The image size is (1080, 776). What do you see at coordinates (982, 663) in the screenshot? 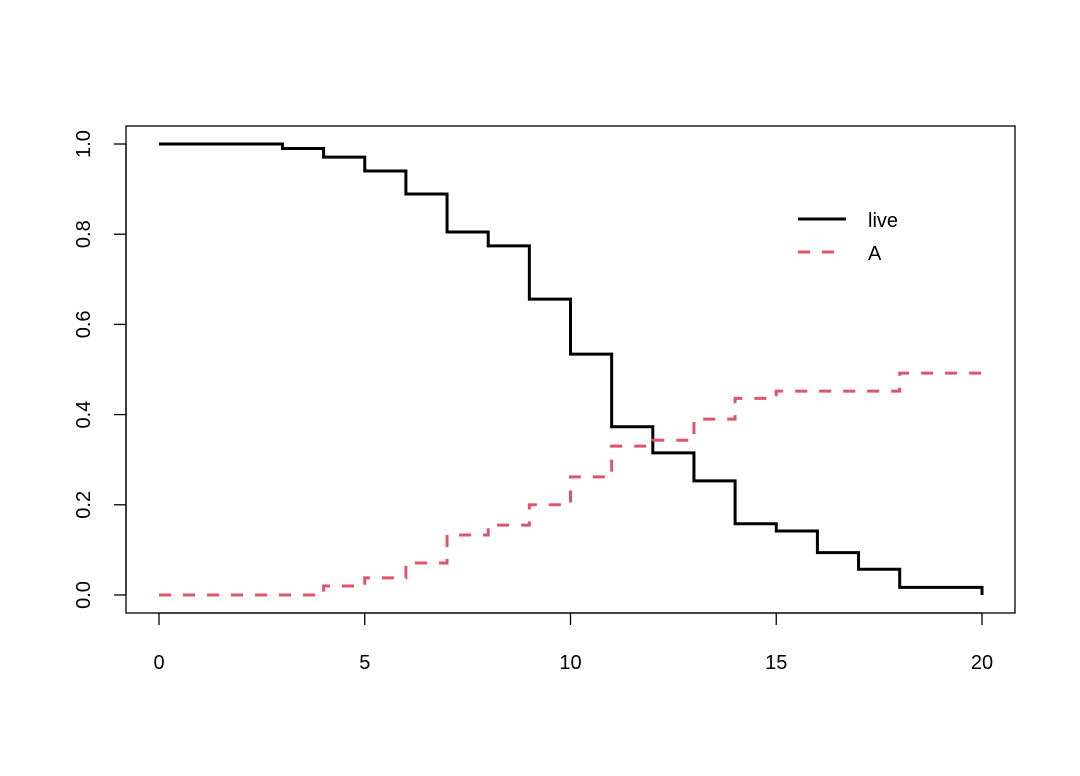
I see `x-tick-label: 20` at bounding box center [982, 663].